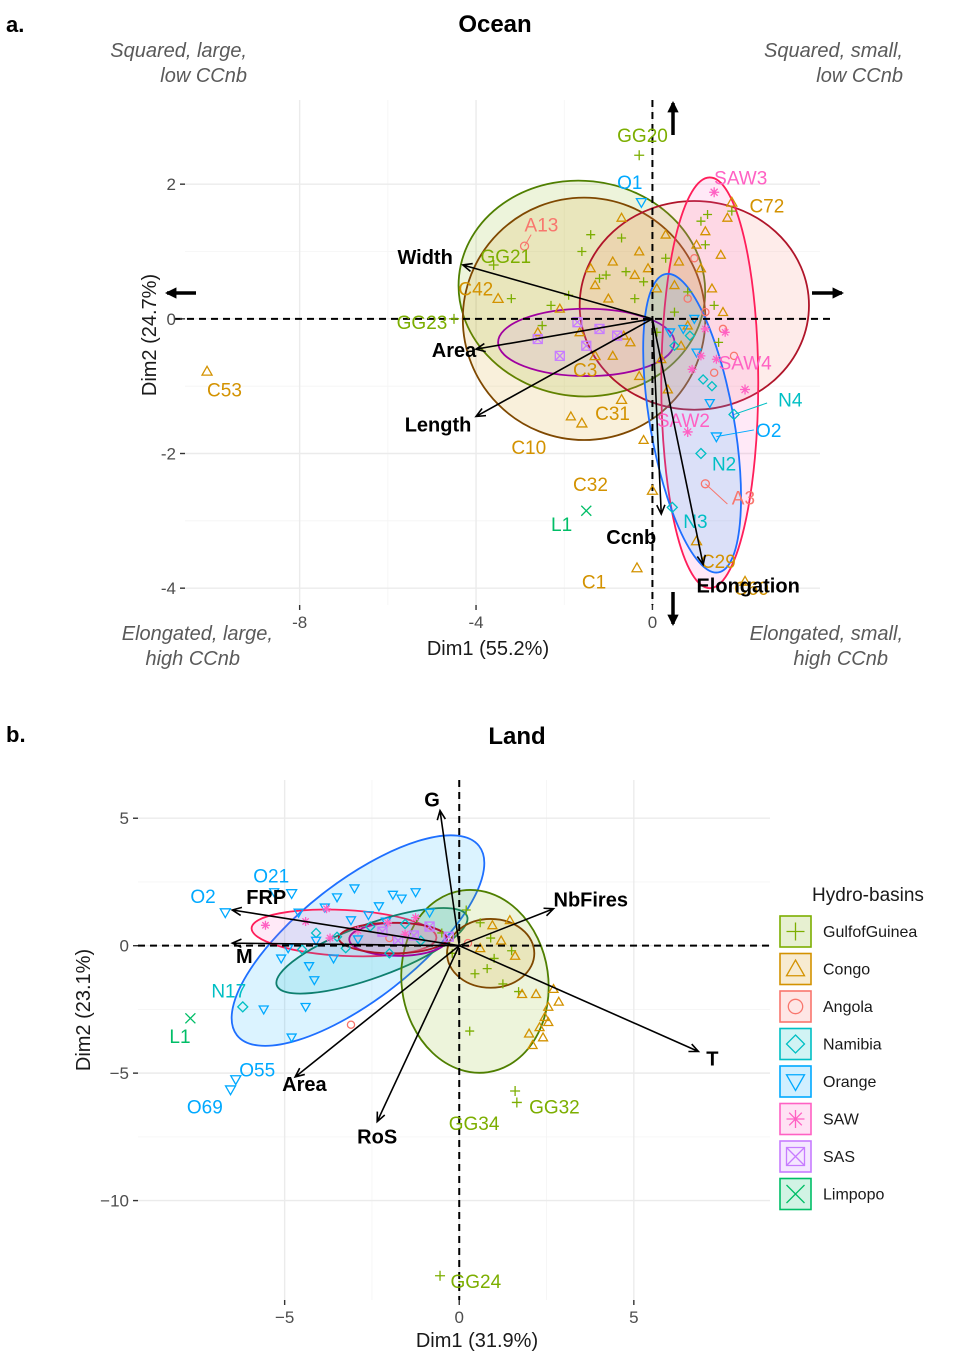 The height and width of the screenshot is (1357, 971). What do you see at coordinates (740, 178) in the screenshot?
I see `label-SAW3: SAW3` at bounding box center [740, 178].